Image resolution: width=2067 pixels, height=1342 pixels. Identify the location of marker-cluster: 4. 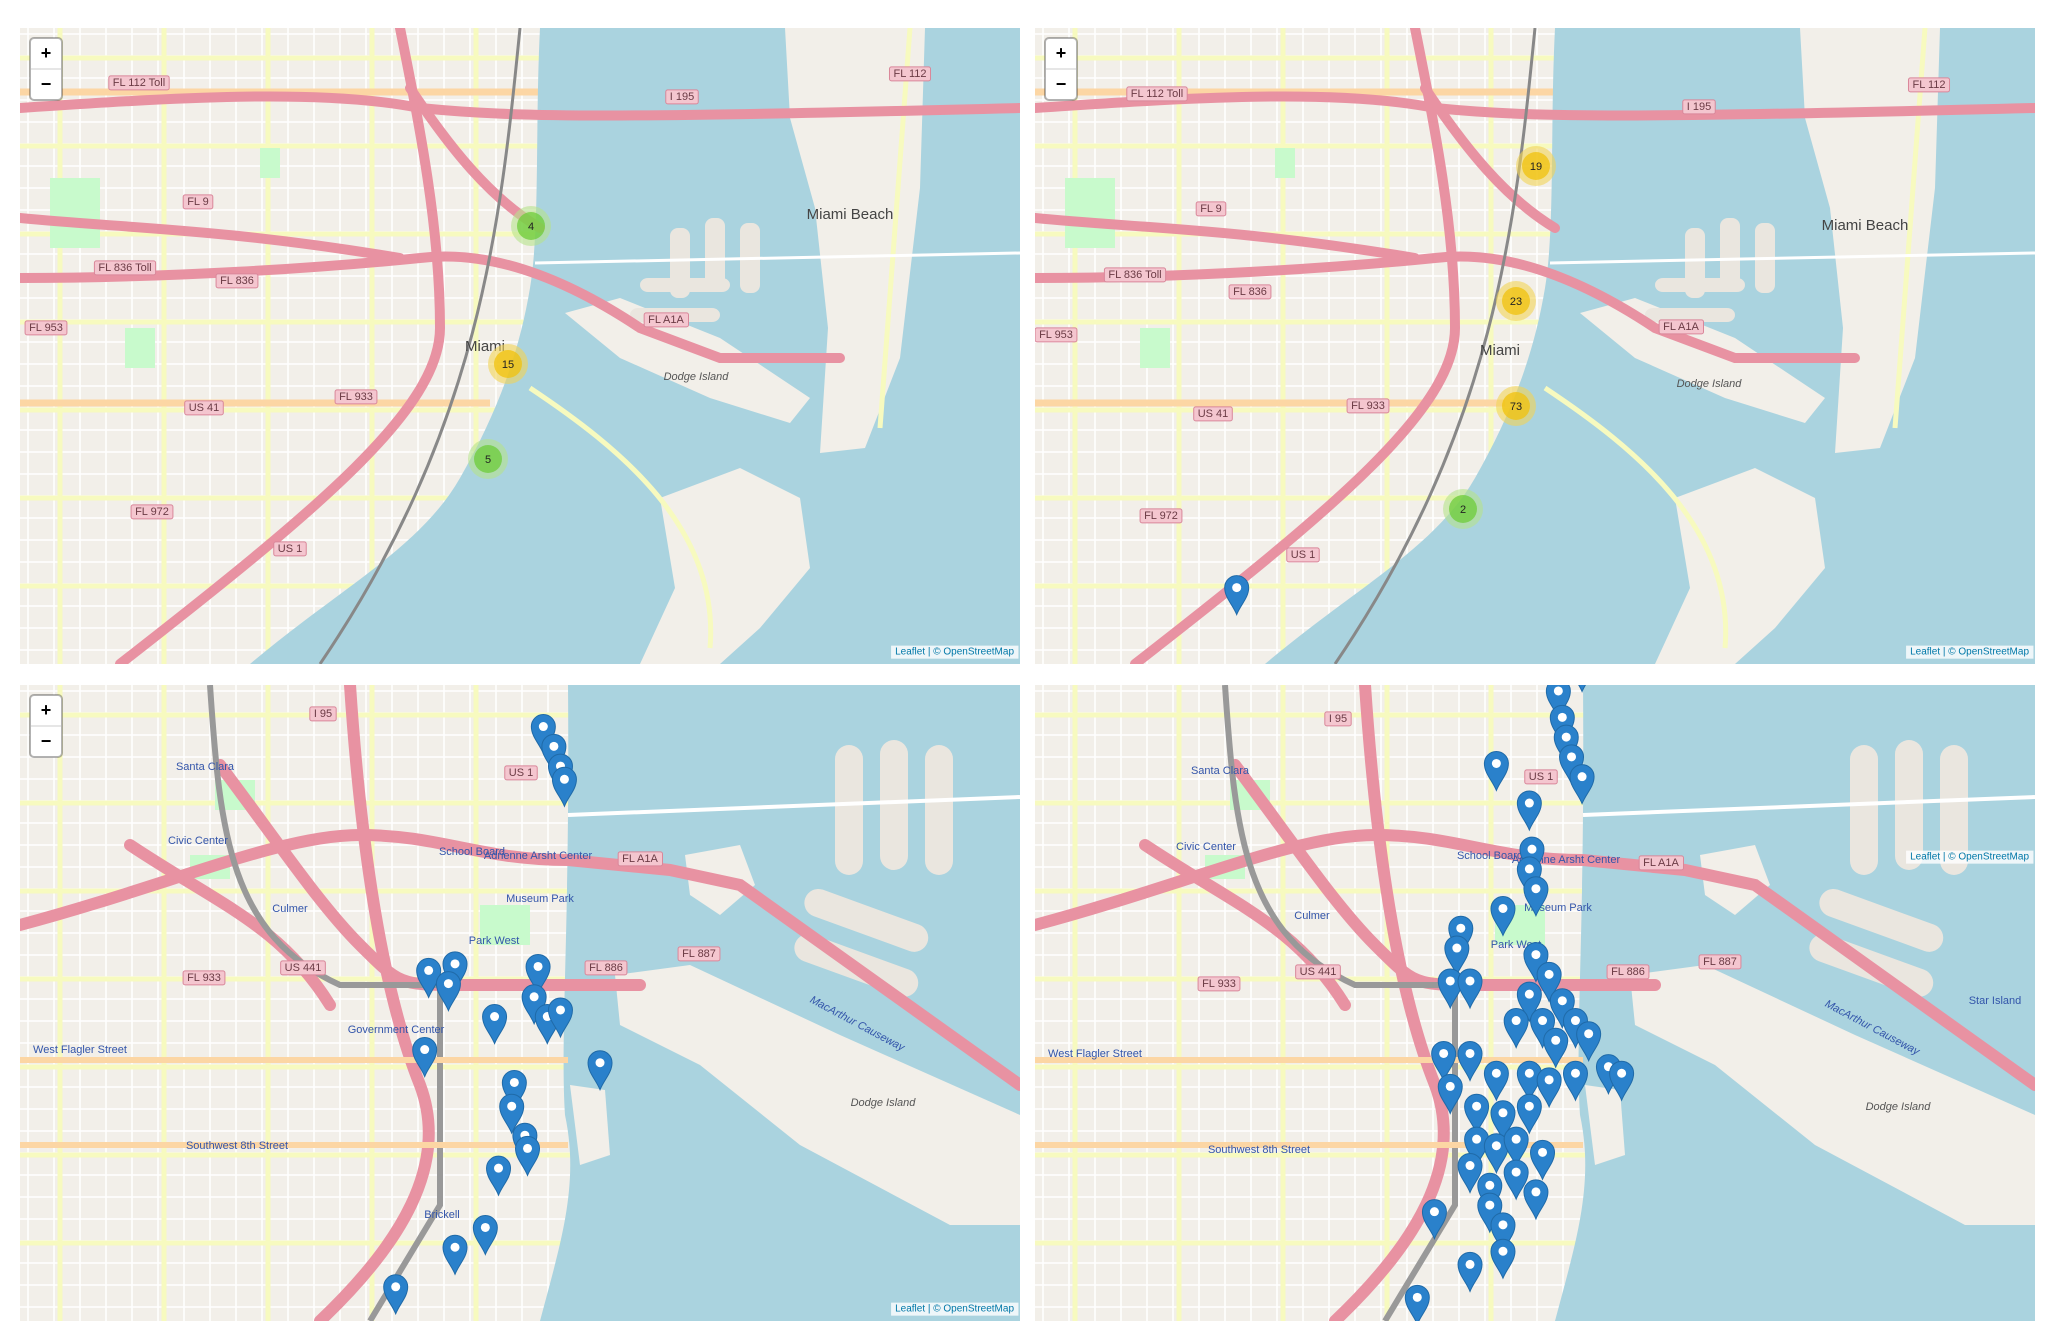
(531, 226).